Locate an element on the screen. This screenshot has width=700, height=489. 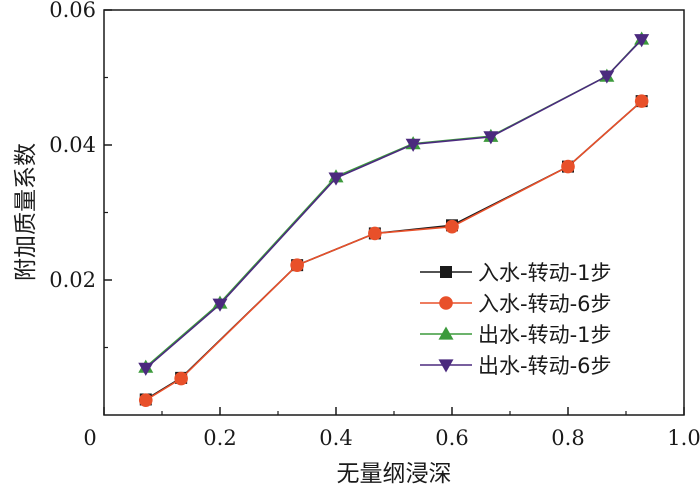
x-axis-ticks: 0 0.2 0.4 0.6 0.8 1.0 is located at coordinates (391, 428).